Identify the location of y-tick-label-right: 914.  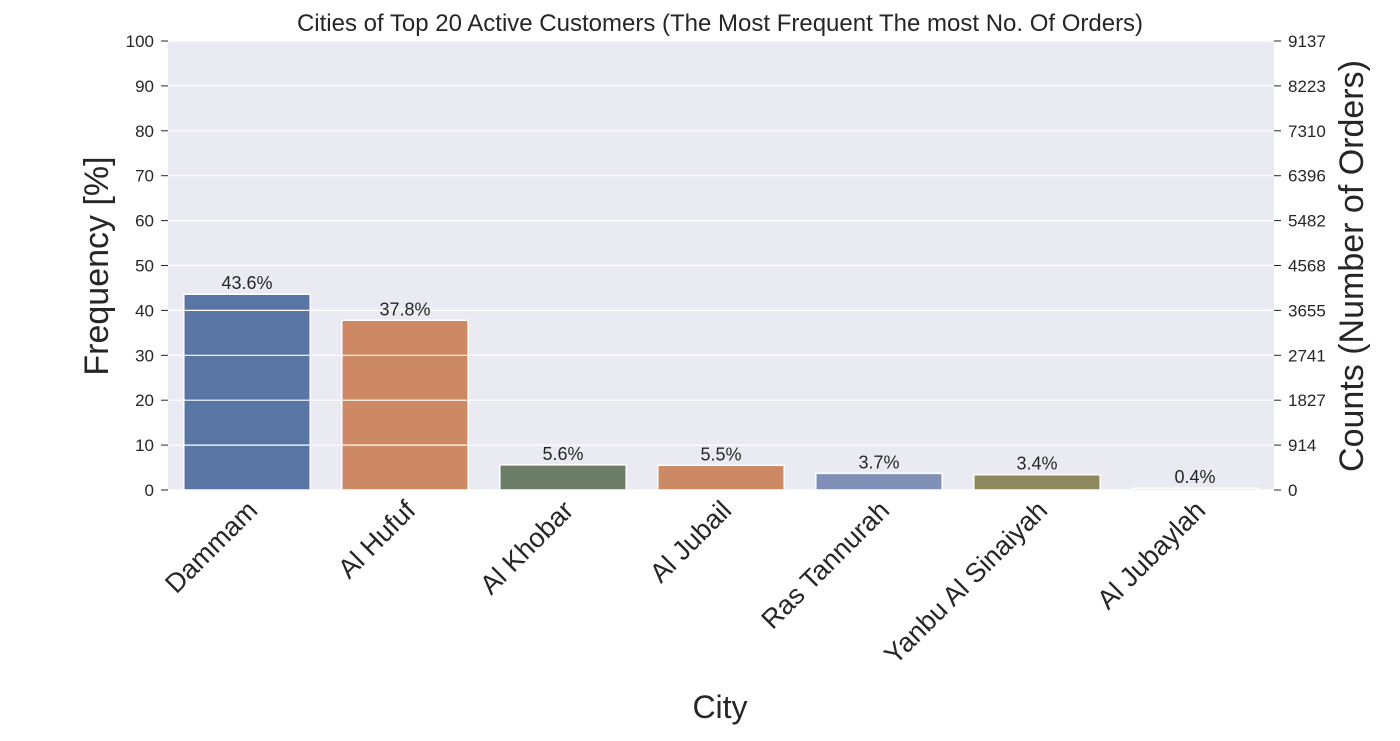
(1302, 445).